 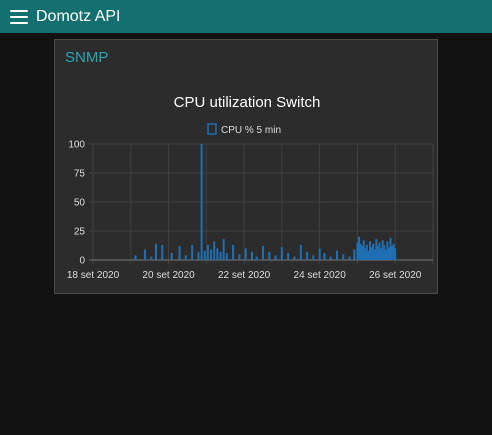 What do you see at coordinates (212, 129) in the screenshot?
I see `legend-swatch` at bounding box center [212, 129].